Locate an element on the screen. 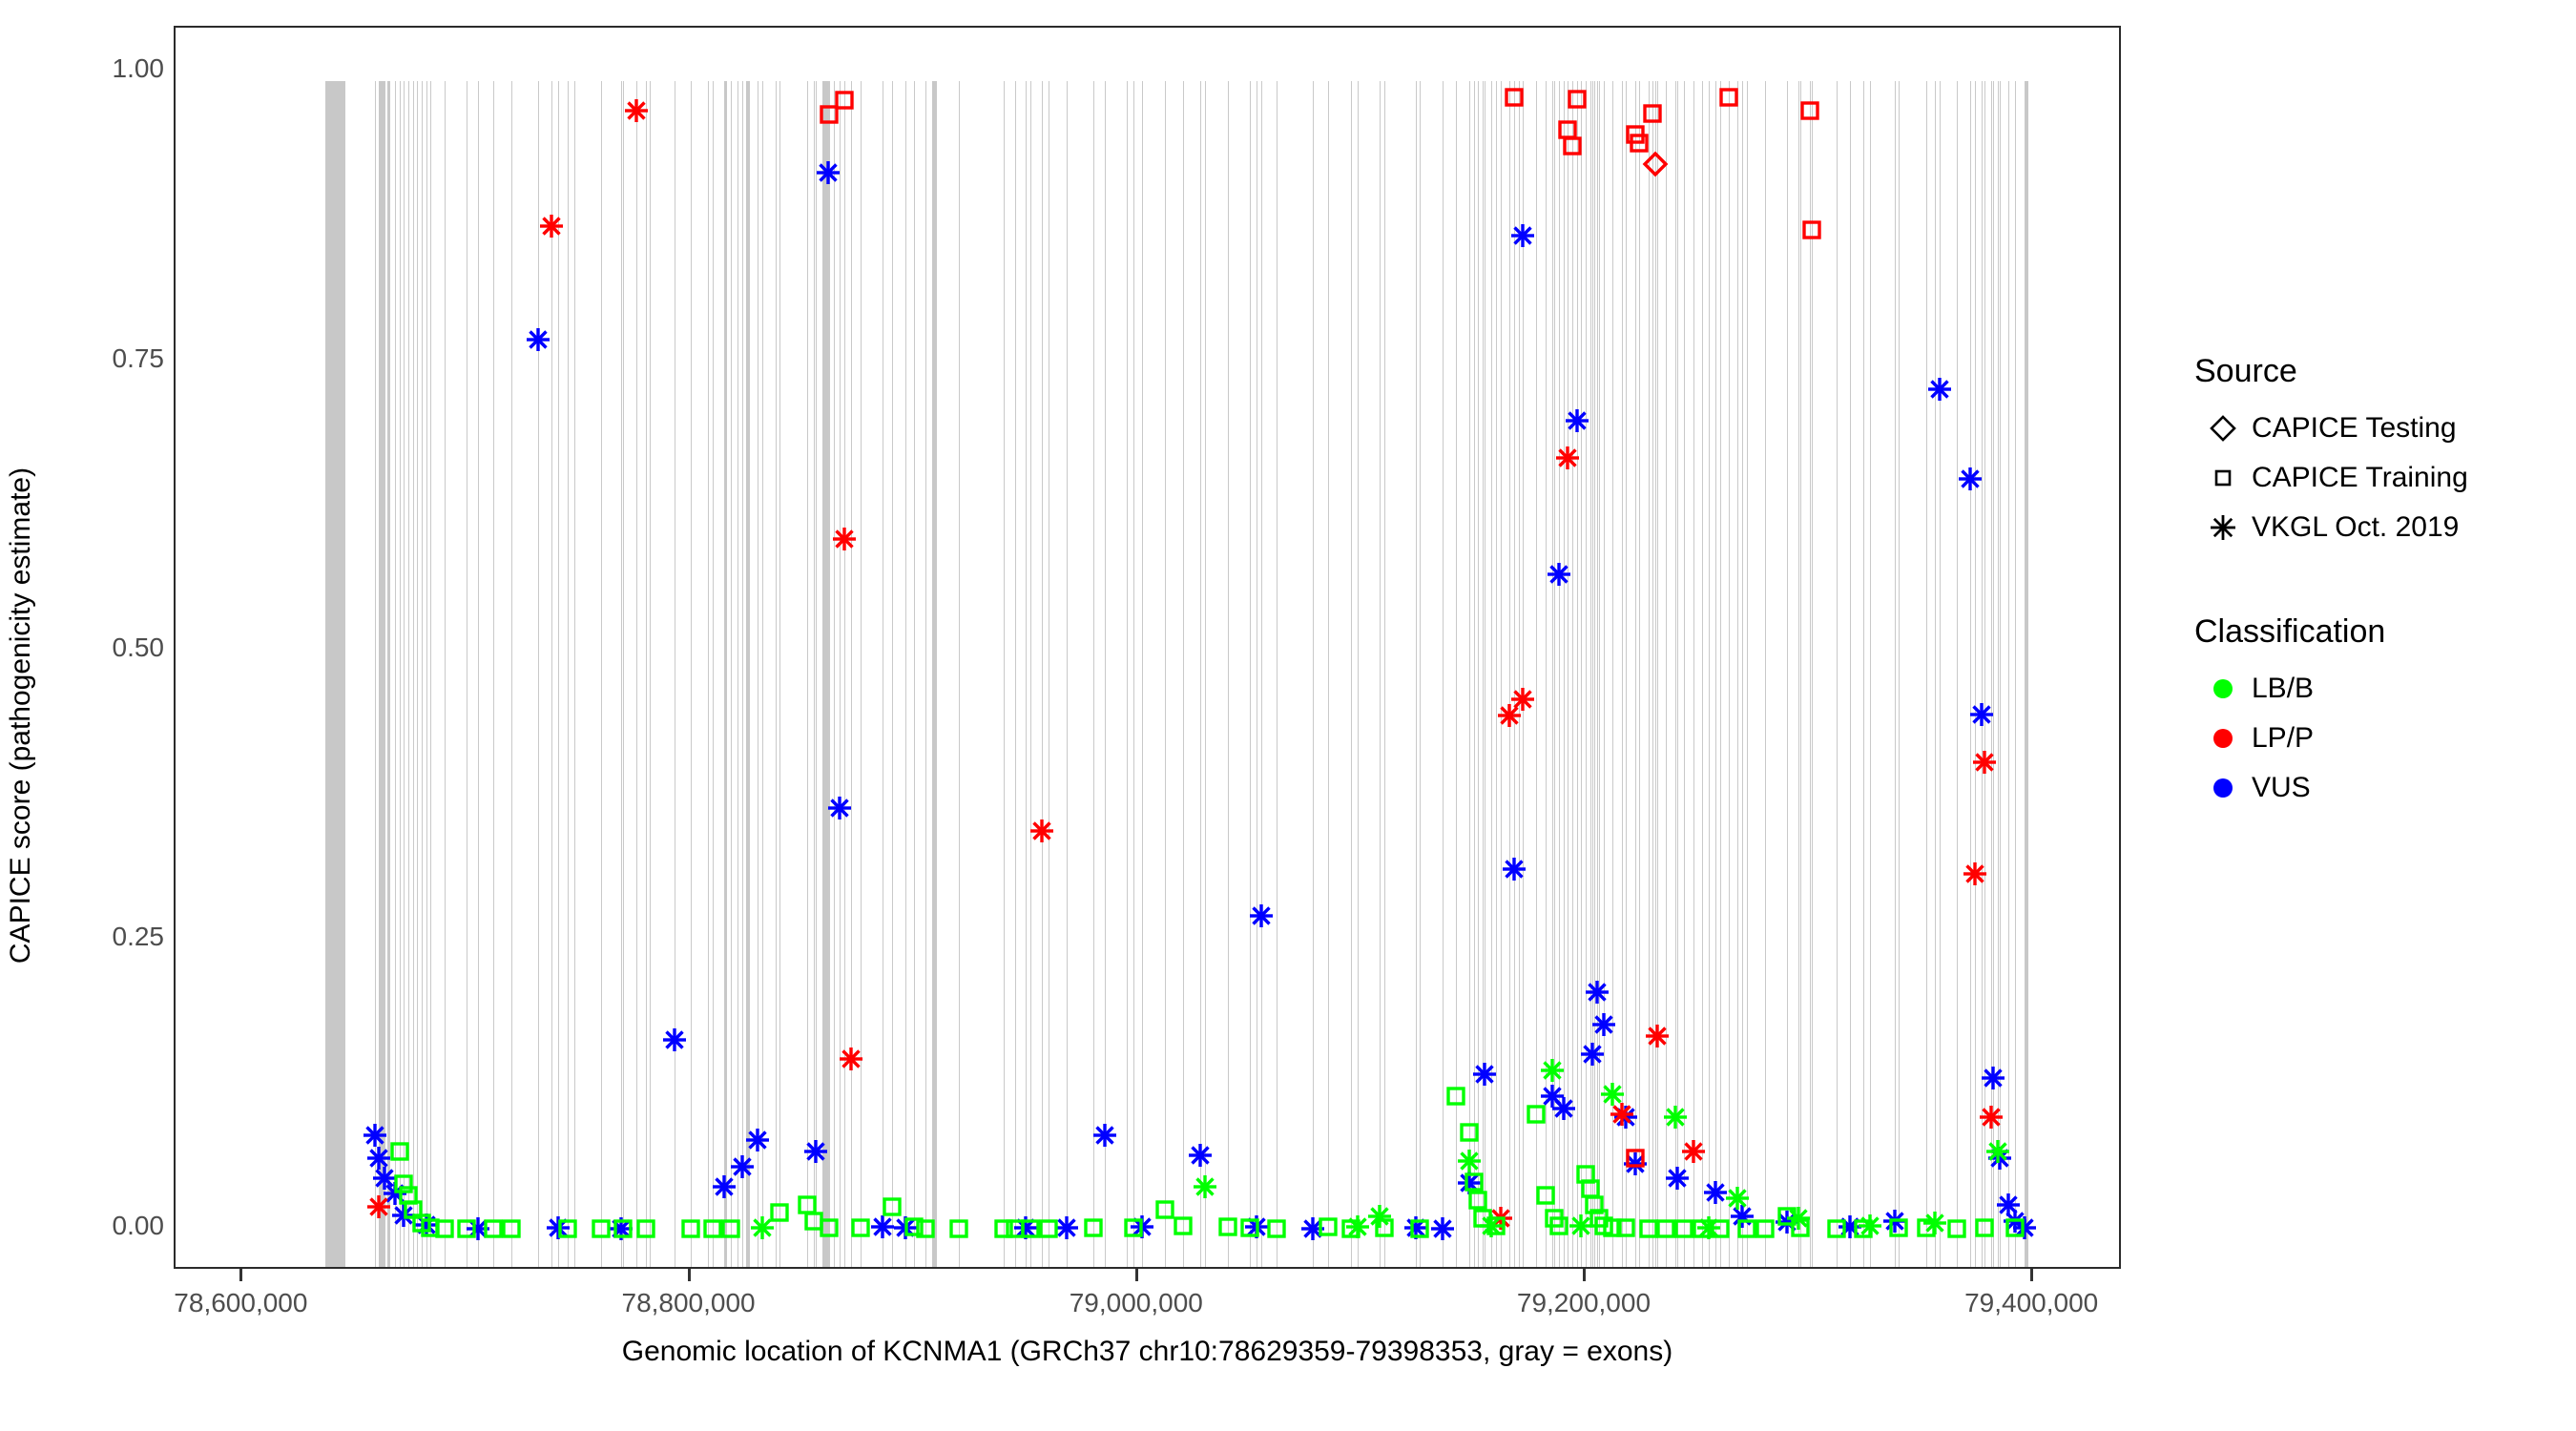 The height and width of the screenshot is (1431, 2576). legend-item-classification: VUS is located at coordinates (2380, 788).